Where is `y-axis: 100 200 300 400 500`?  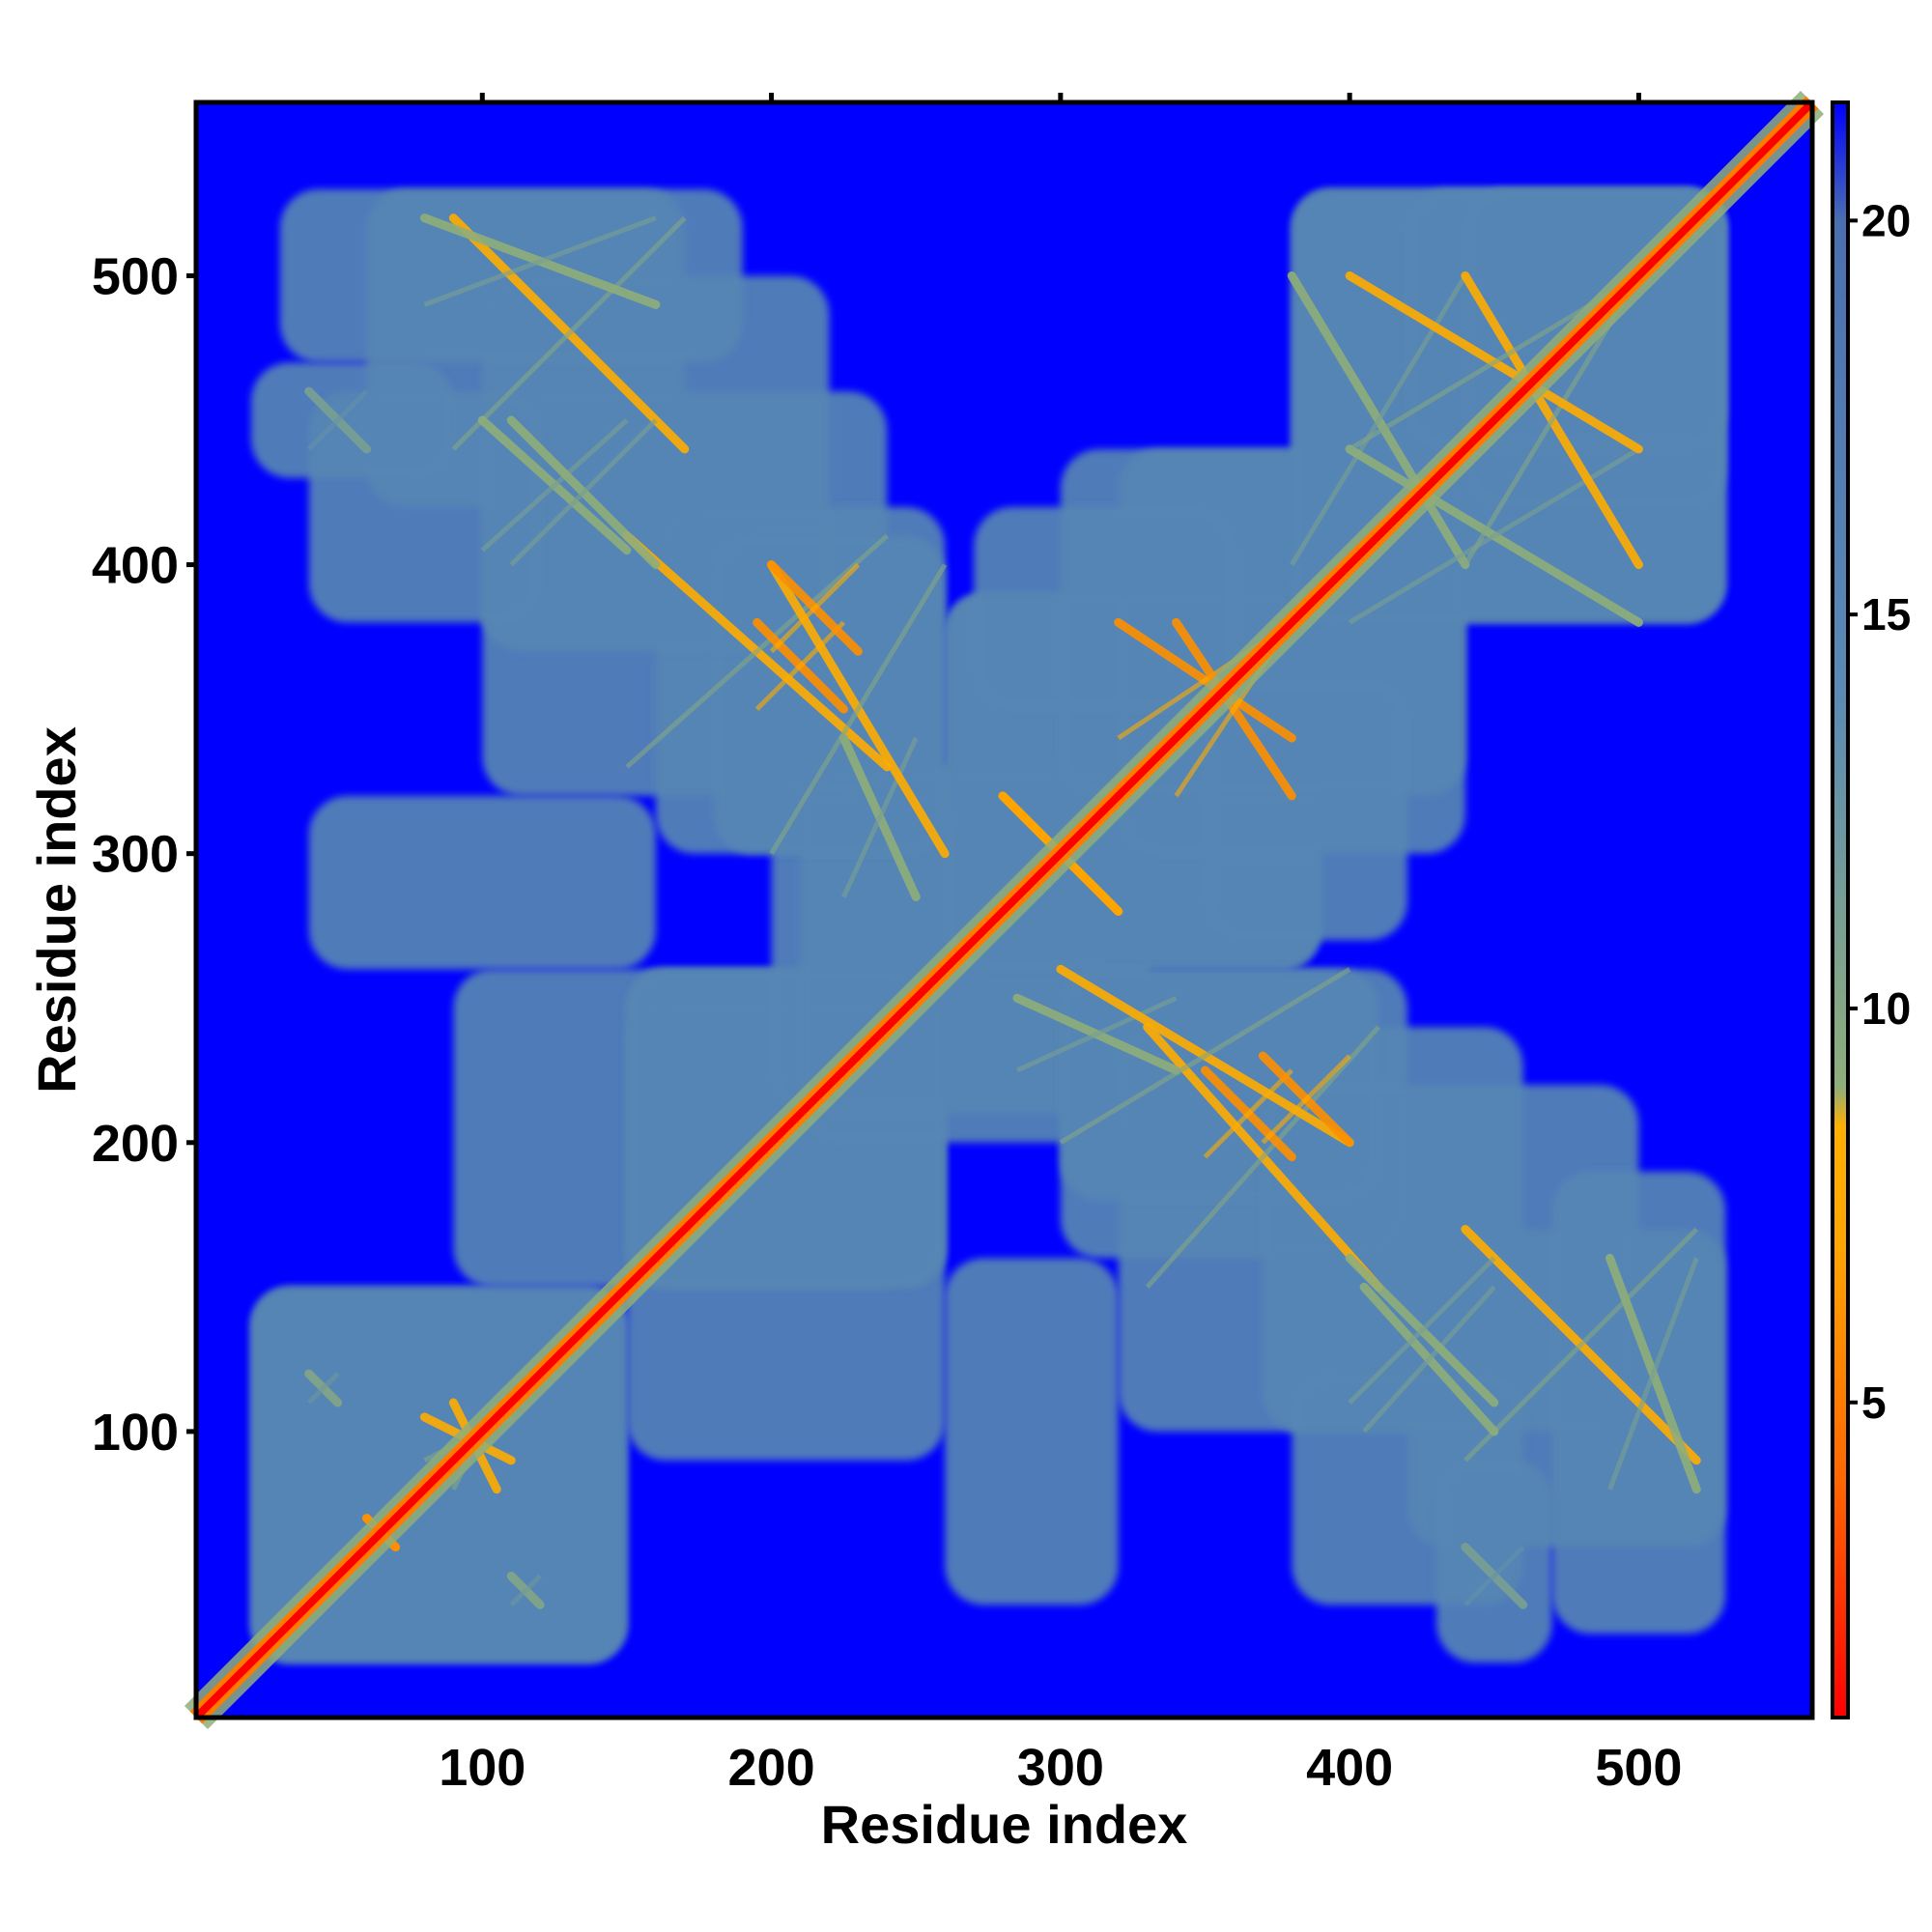 y-axis: 100 200 300 400 500 is located at coordinates (144, 854).